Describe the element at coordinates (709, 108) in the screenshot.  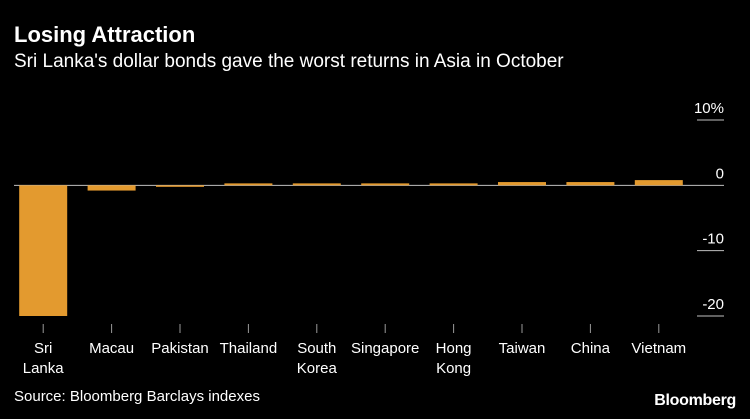
I see `y-tick-label: 10%` at that location.